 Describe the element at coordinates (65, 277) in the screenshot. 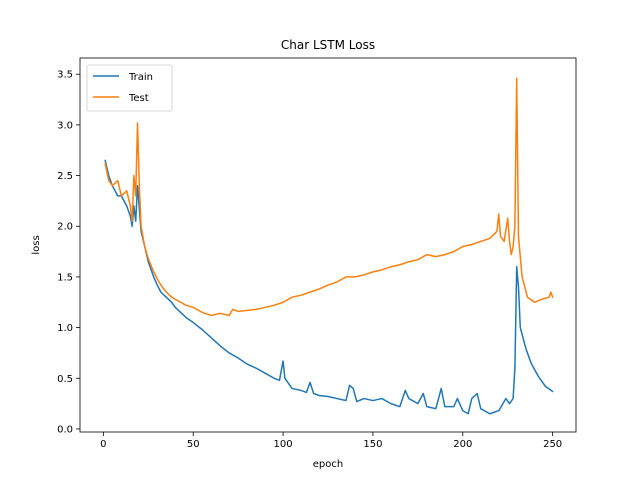

I see `y-tick-label: 1.5` at that location.